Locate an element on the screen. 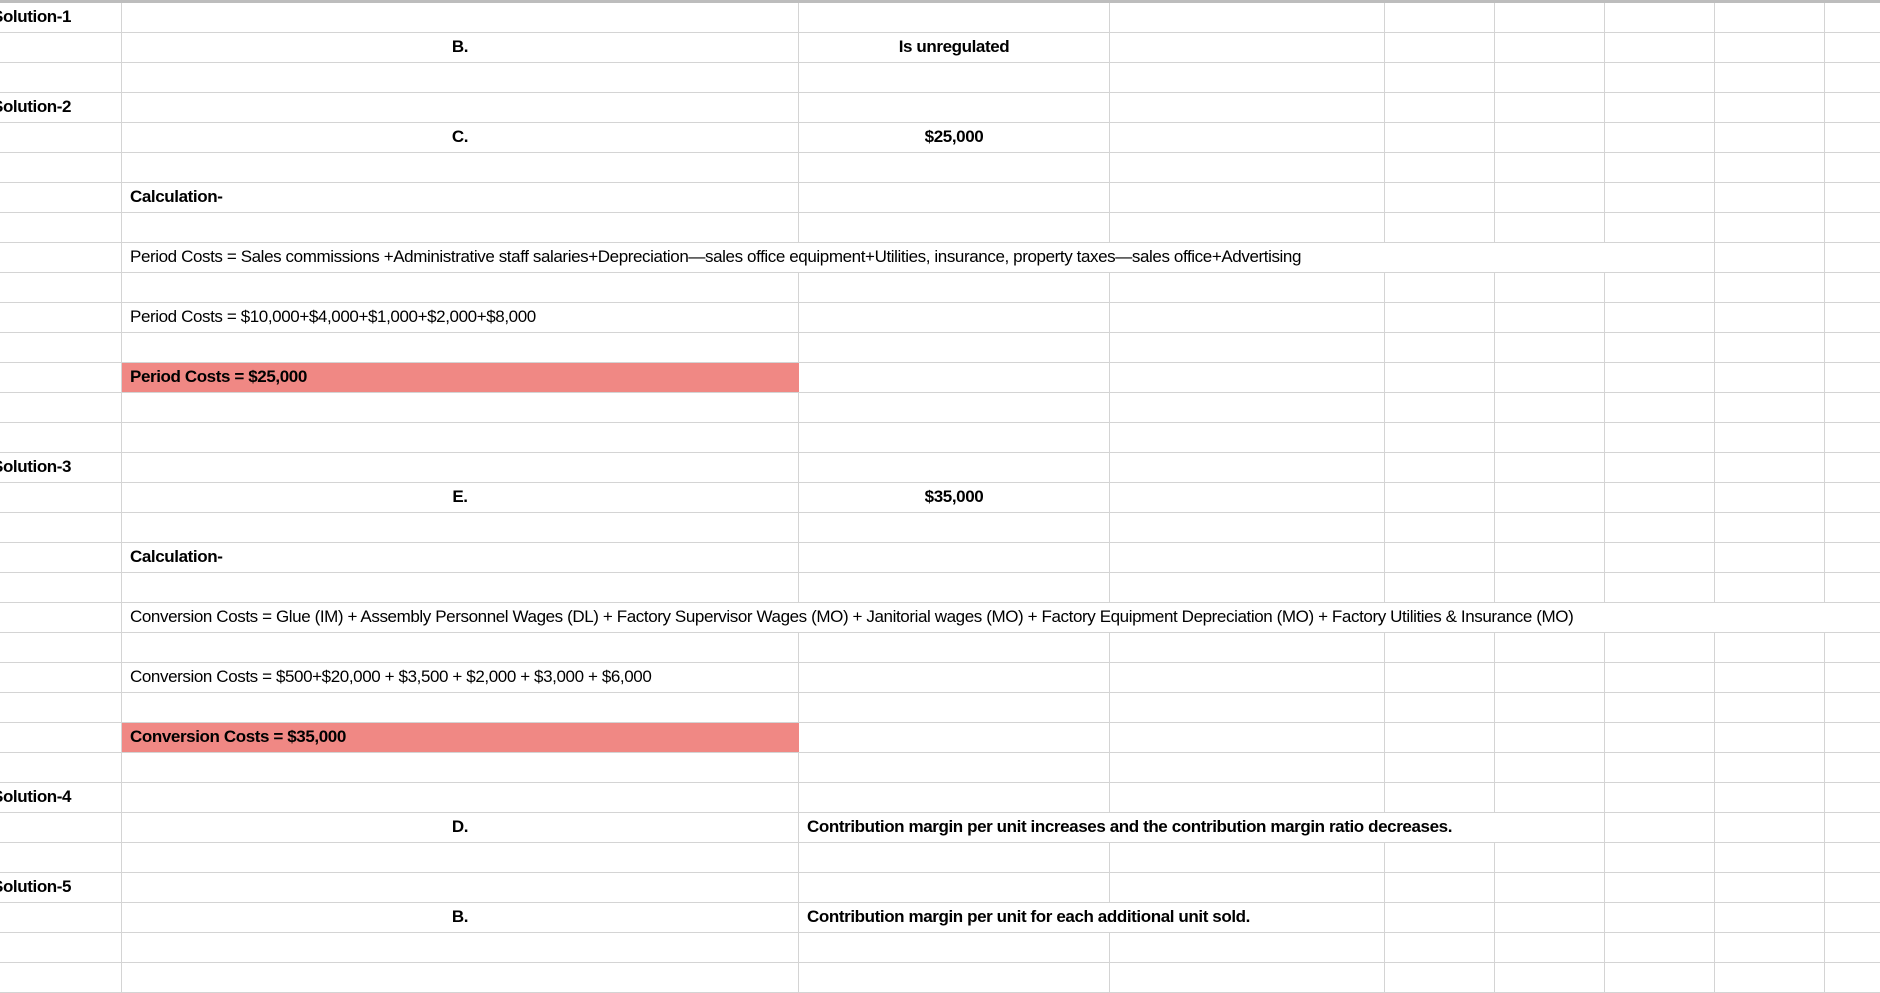 Image resolution: width=1880 pixels, height=993 pixels. cell-c1 is located at coordinates (954, 17).